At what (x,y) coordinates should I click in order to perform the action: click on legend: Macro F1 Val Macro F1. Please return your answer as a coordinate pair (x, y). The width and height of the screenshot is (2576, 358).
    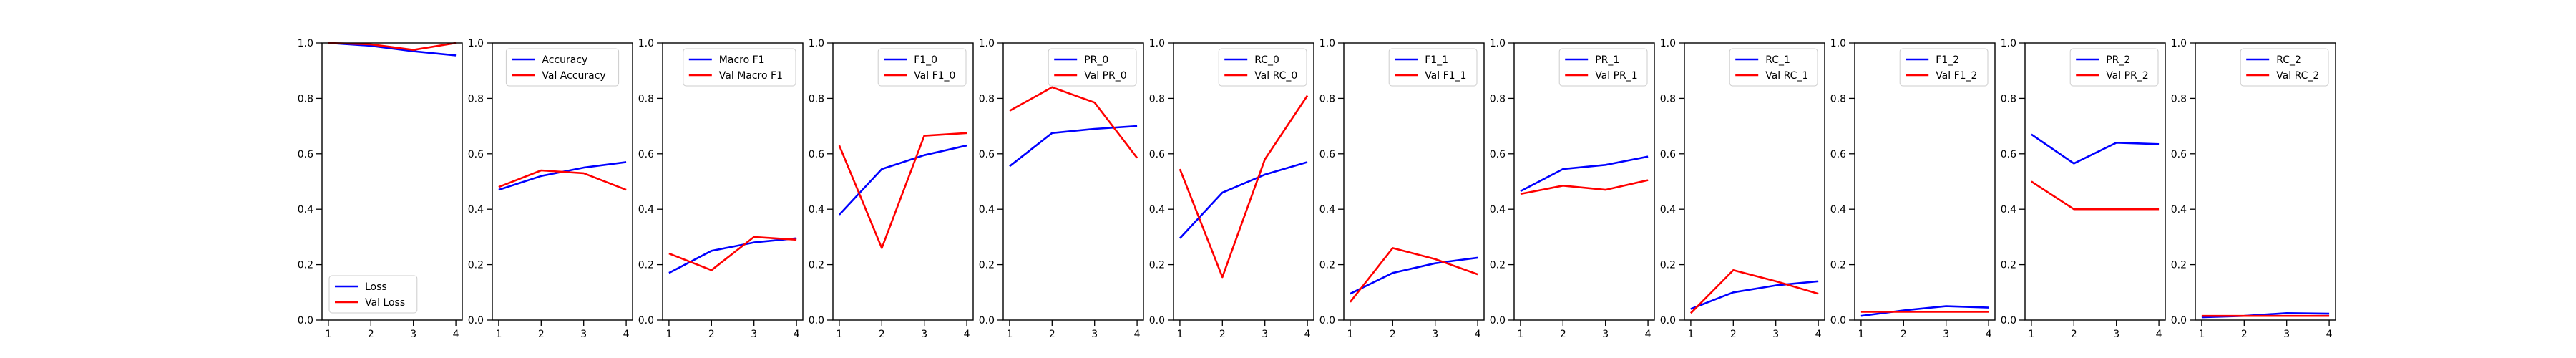
    Looking at the image, I should click on (739, 67).